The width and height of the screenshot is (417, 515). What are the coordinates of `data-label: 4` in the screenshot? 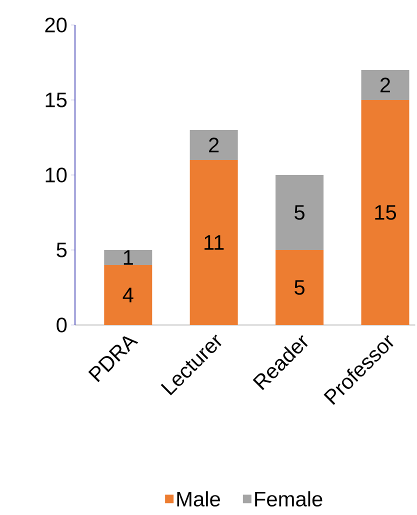 It's located at (128, 295).